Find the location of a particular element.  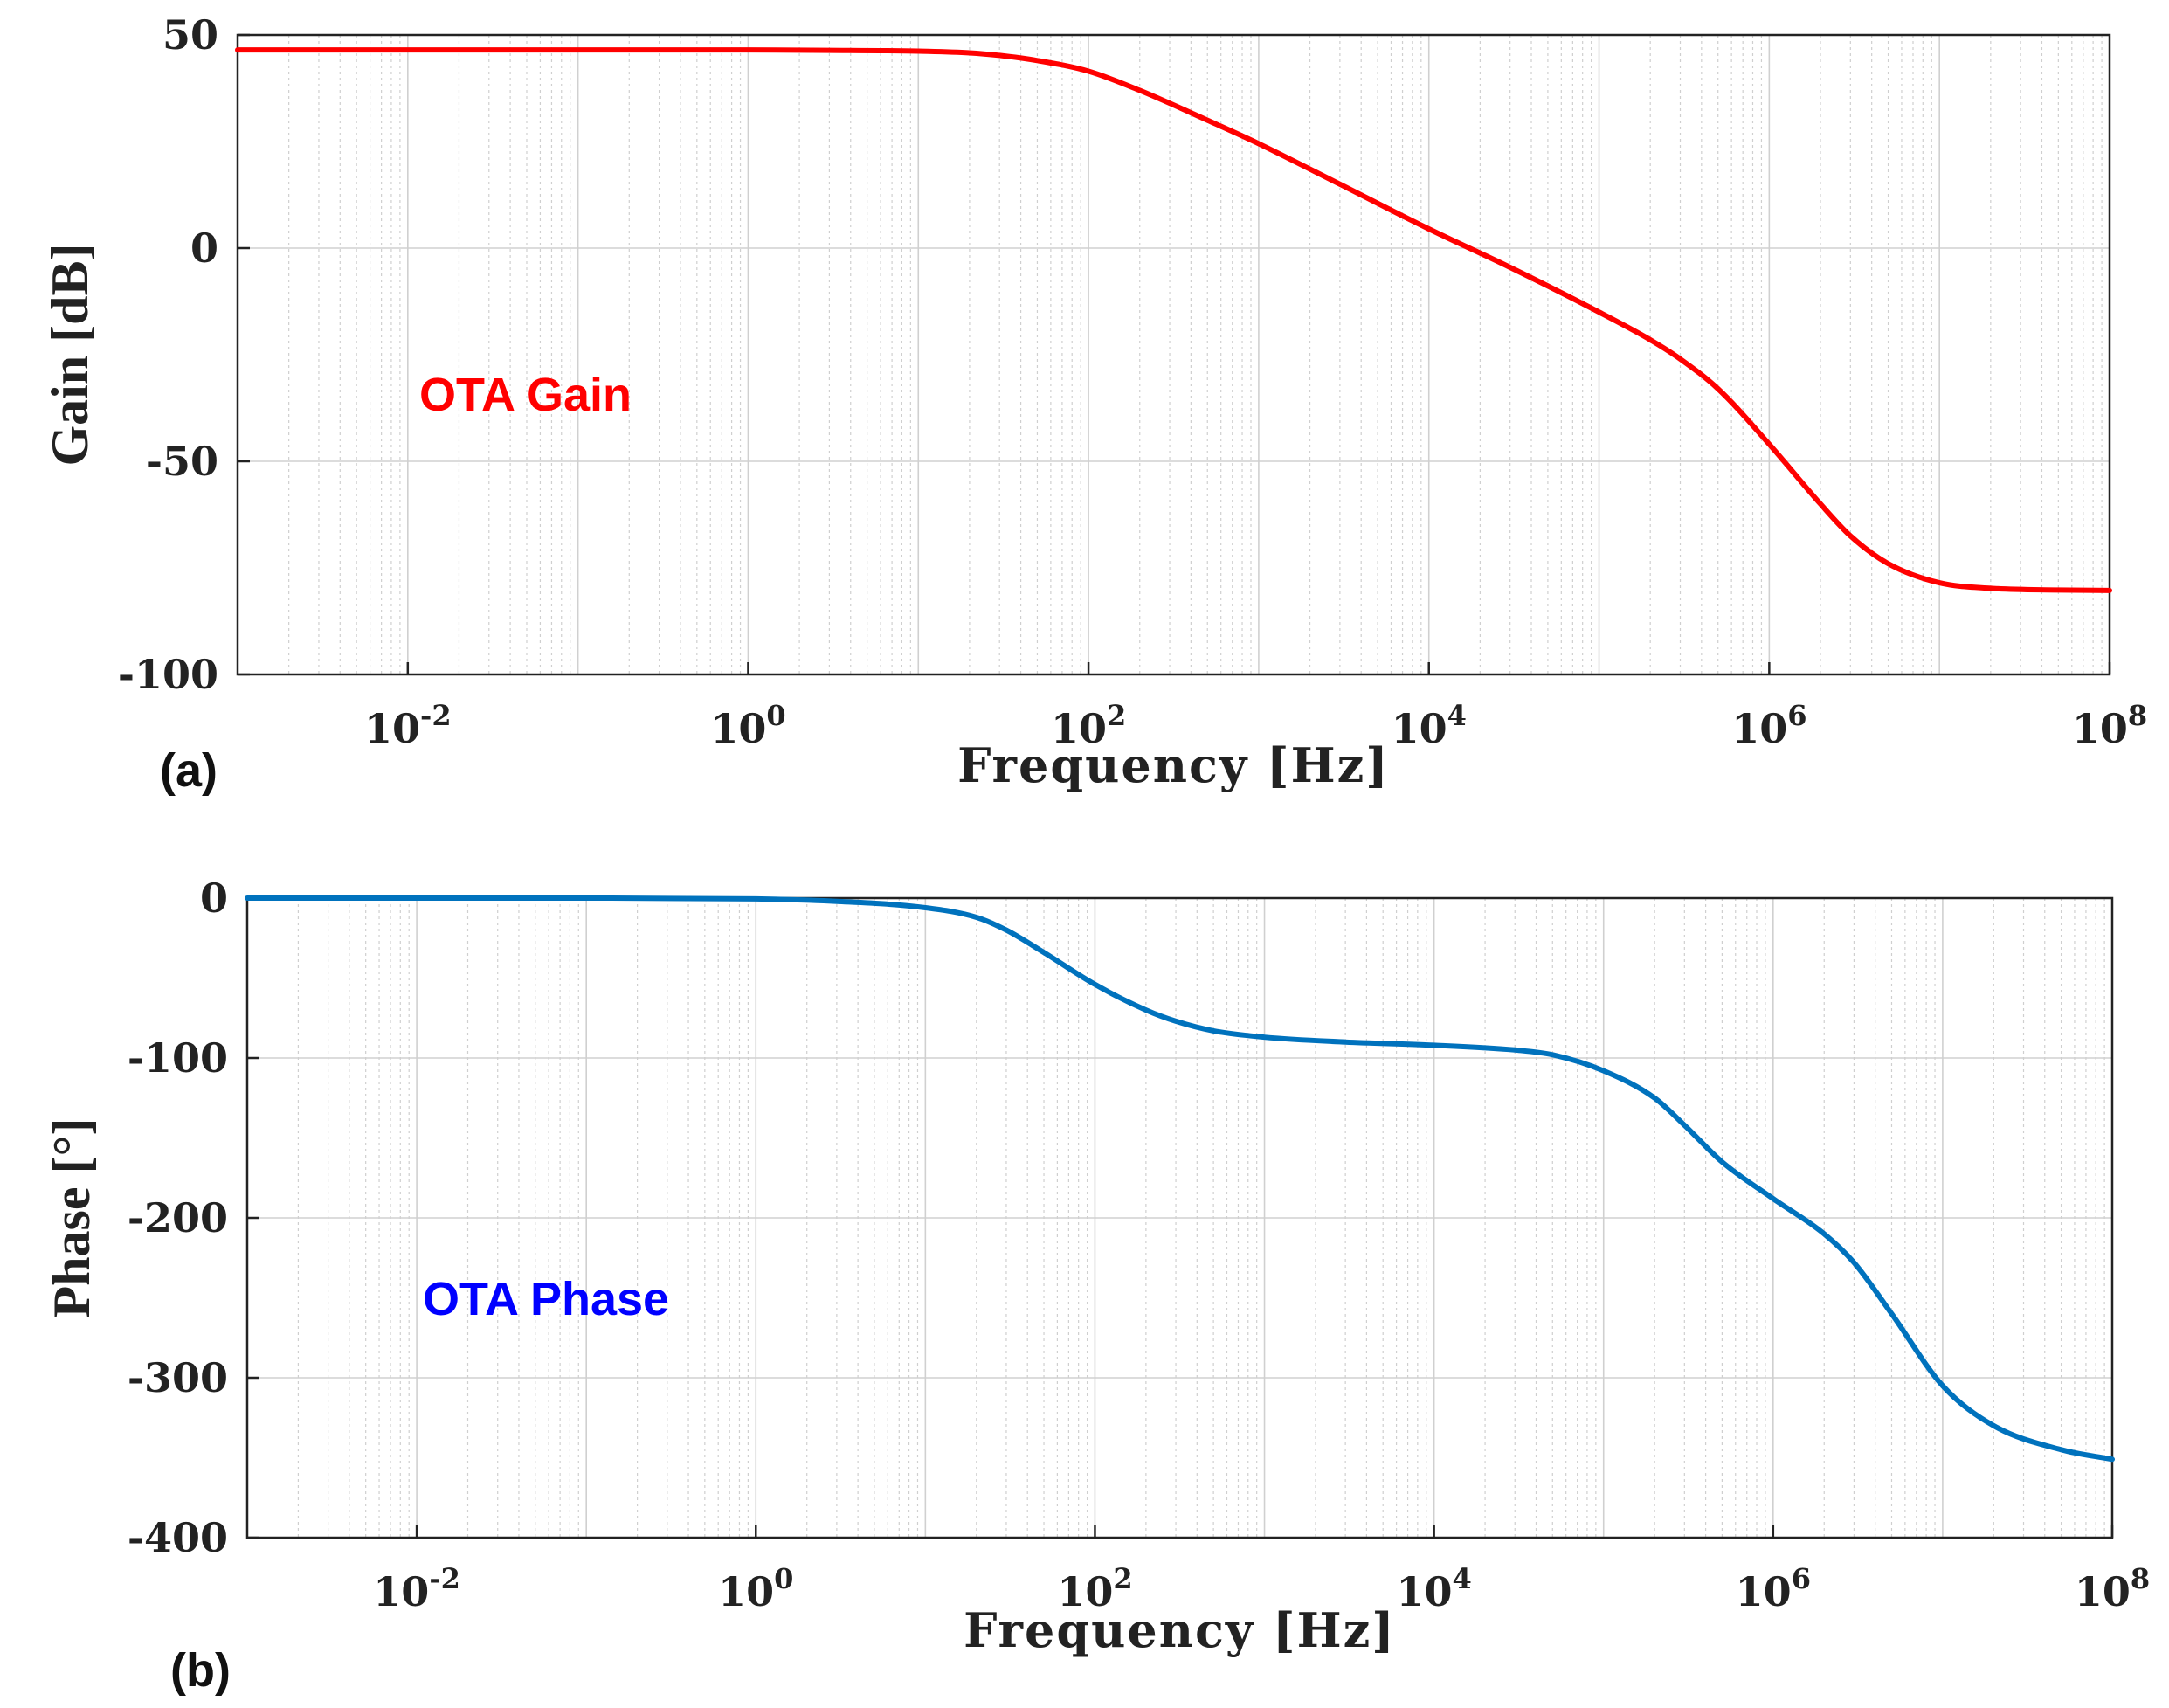

panel-label: (b) is located at coordinates (200, 1671).